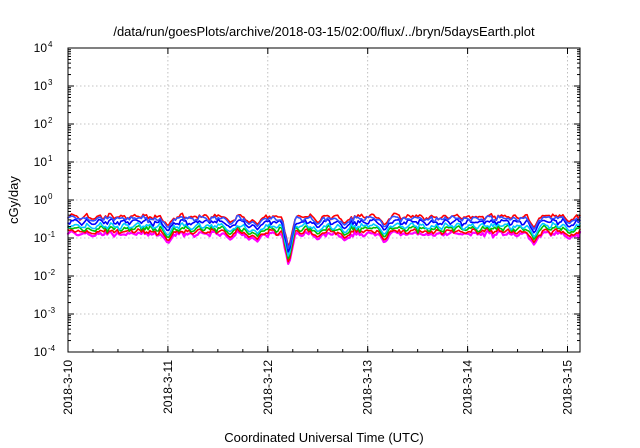 The image size is (640, 448). What do you see at coordinates (468, 387) in the screenshot?
I see `x-tick-label: 2018-3-14` at bounding box center [468, 387].